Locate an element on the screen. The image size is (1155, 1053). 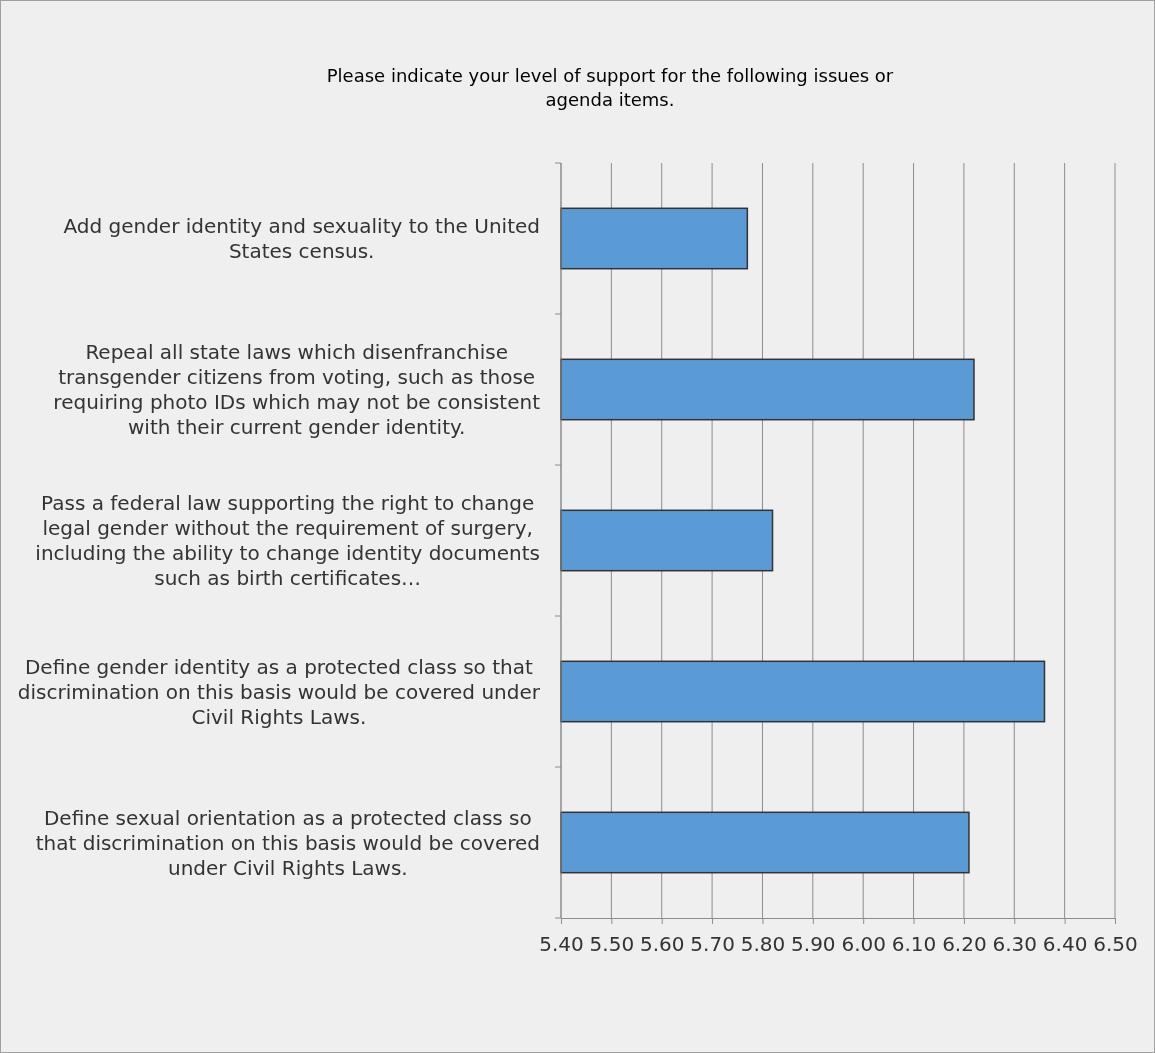
y-tick-label: Define sexual orientation as a protected class so that discrimination on this basis would be covered under Civil Rights Laws. is located at coordinates (287, 842).